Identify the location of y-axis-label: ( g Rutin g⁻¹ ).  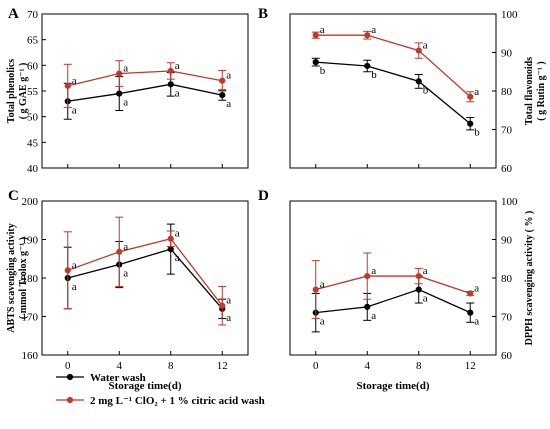
(541, 90).